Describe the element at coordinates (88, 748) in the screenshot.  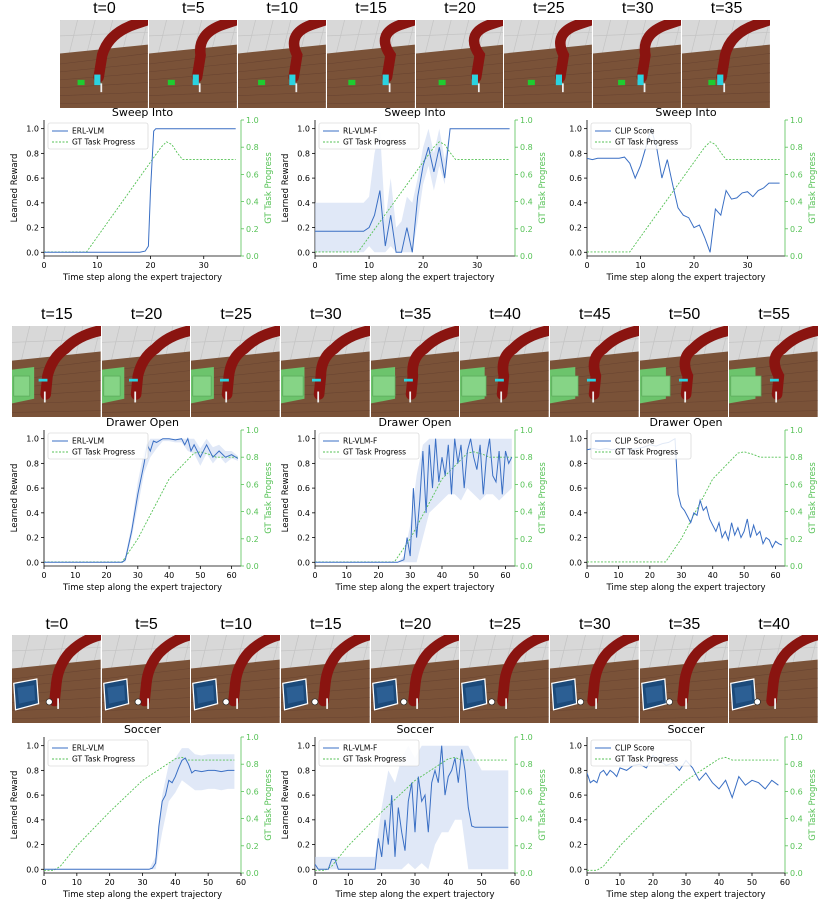
I see `legend-label-reward: ERL-VLM` at that location.